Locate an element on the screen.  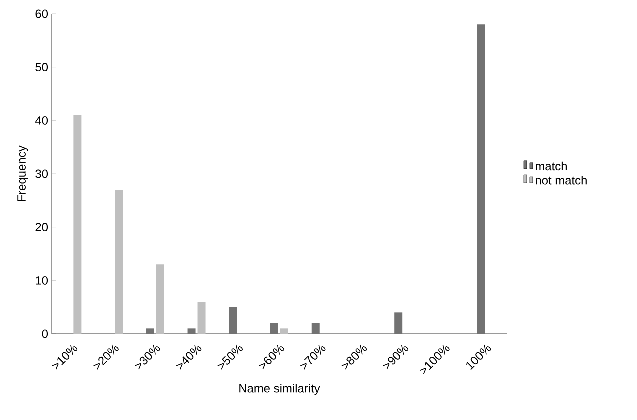
y-tick-label: 30 is located at coordinates (42, 174).